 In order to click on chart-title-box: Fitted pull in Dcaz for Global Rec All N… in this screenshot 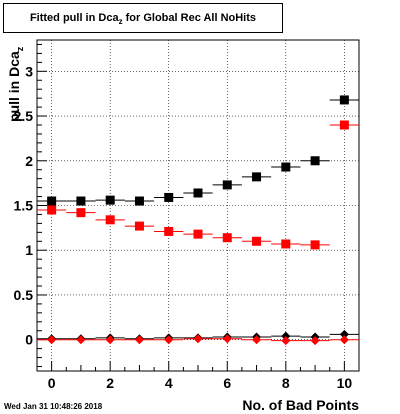, I will do `click(143, 18)`.